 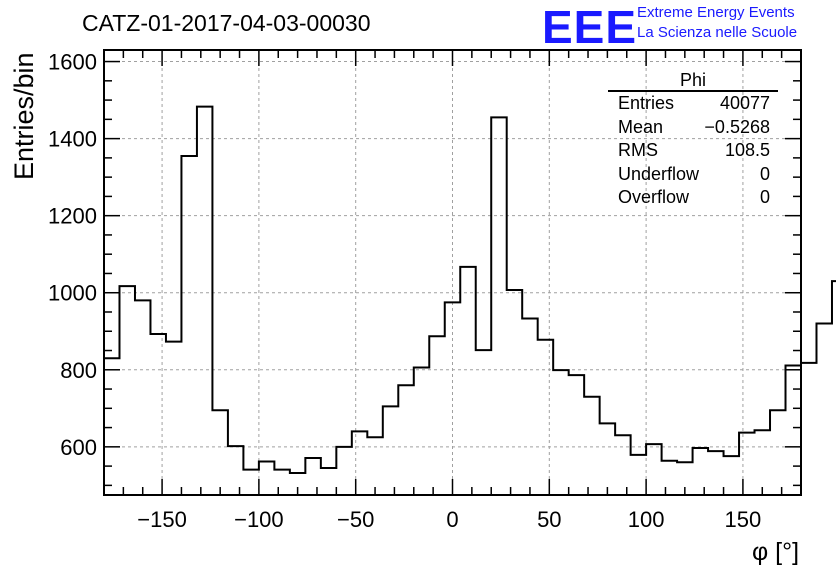 I want to click on x-tick-label: −50, so click(x=355, y=519).